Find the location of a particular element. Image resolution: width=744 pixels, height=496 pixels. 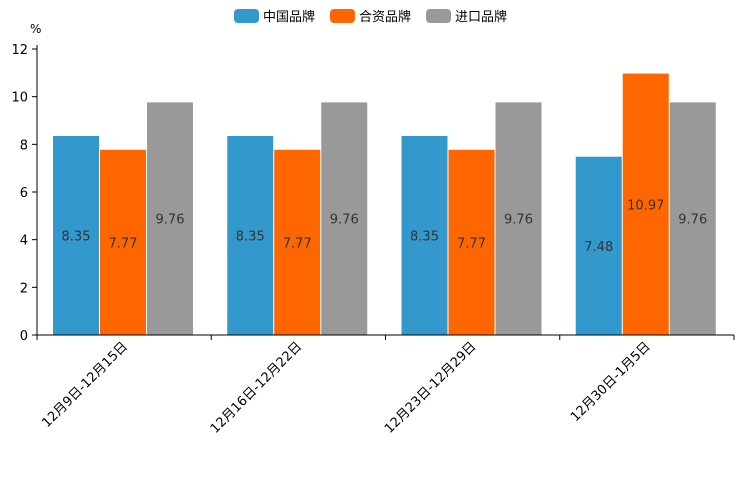

x-category-label: 12月30日-1月5日 is located at coordinates (611, 382).